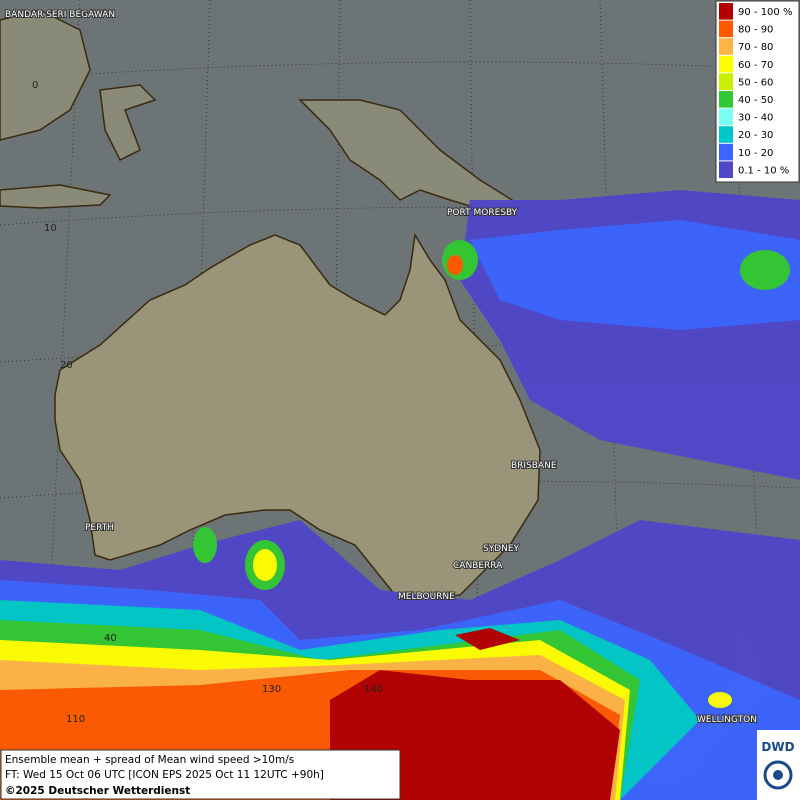  What do you see at coordinates (99, 528) in the screenshot?
I see `city-label: PERTH` at bounding box center [99, 528].